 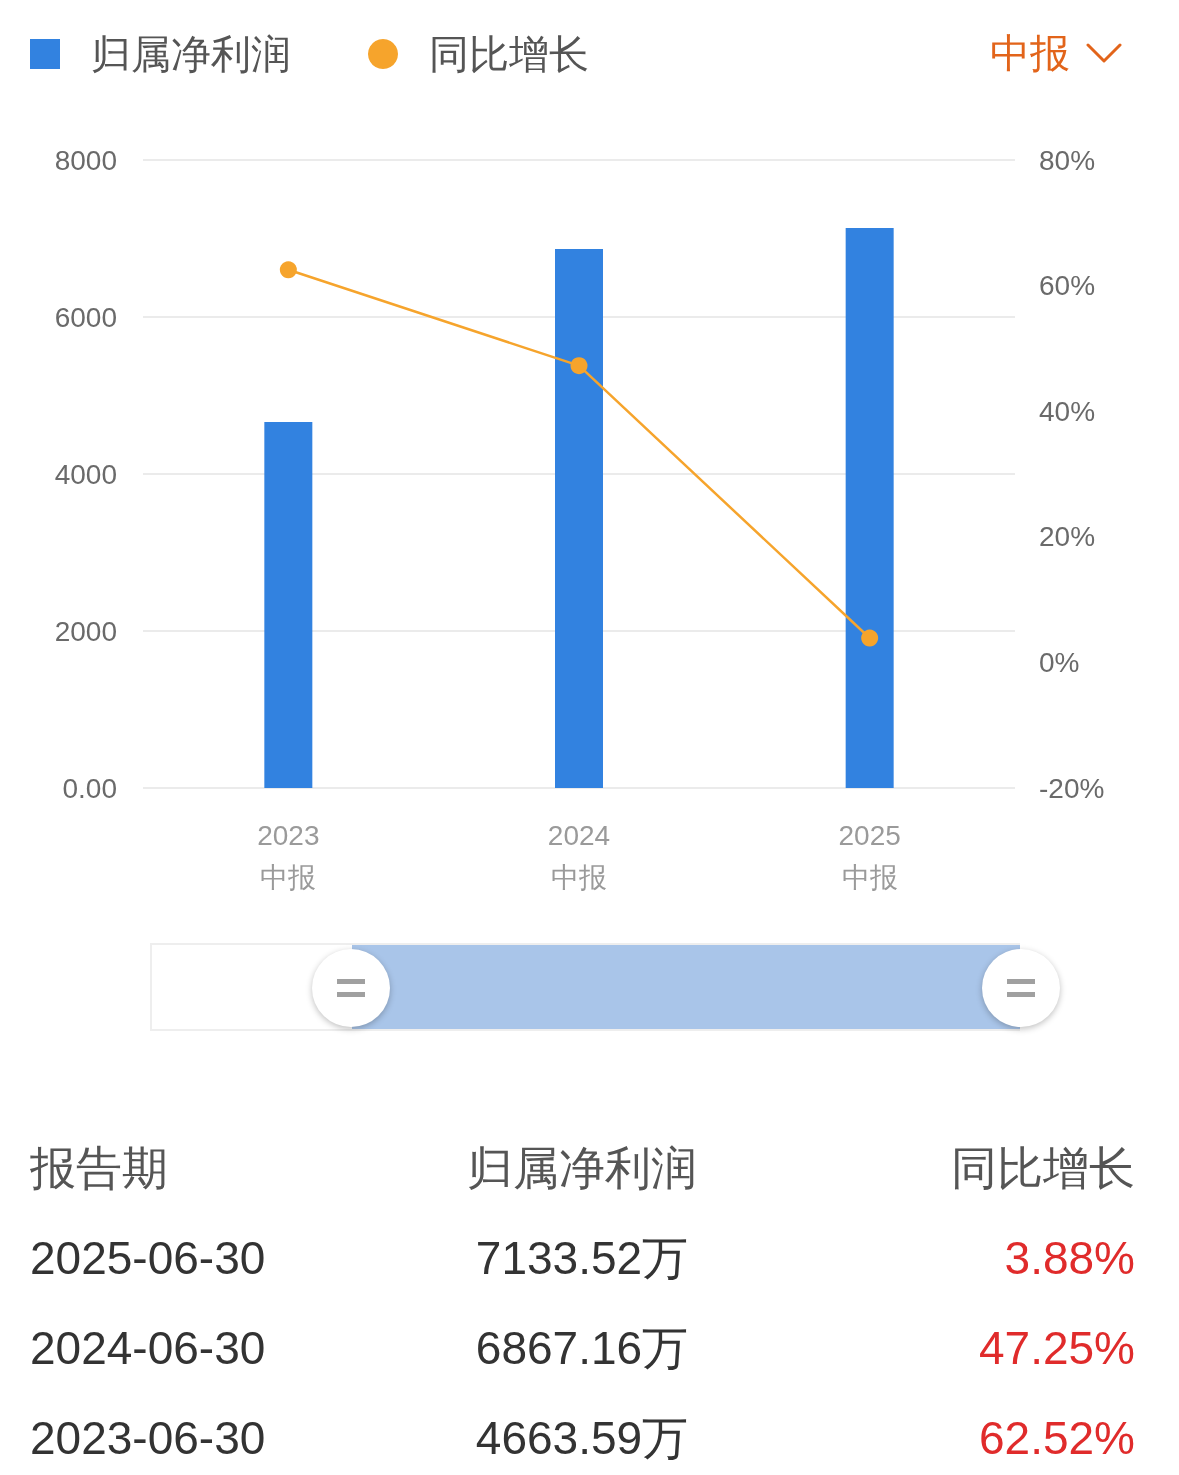 I want to click on y2-tick-label: 0%, so click(x=1059, y=662).